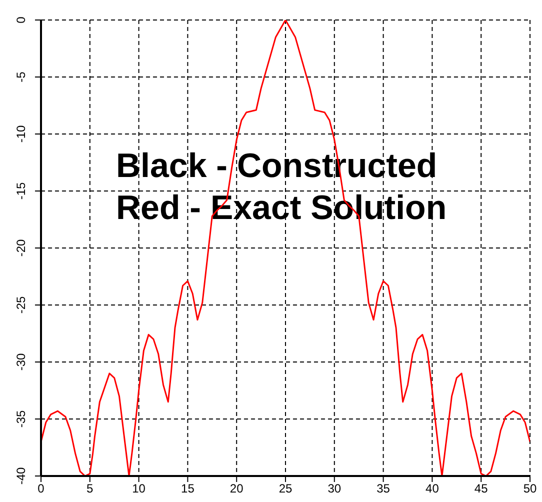 This screenshot has height=502, width=542. Describe the element at coordinates (41, 489) in the screenshot. I see `x-tick-label: 0` at that location.